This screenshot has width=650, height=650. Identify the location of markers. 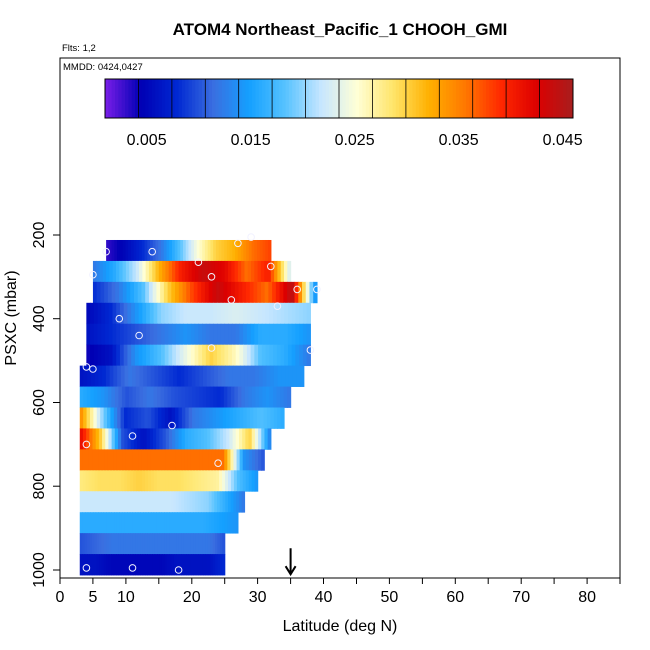
(290, 562).